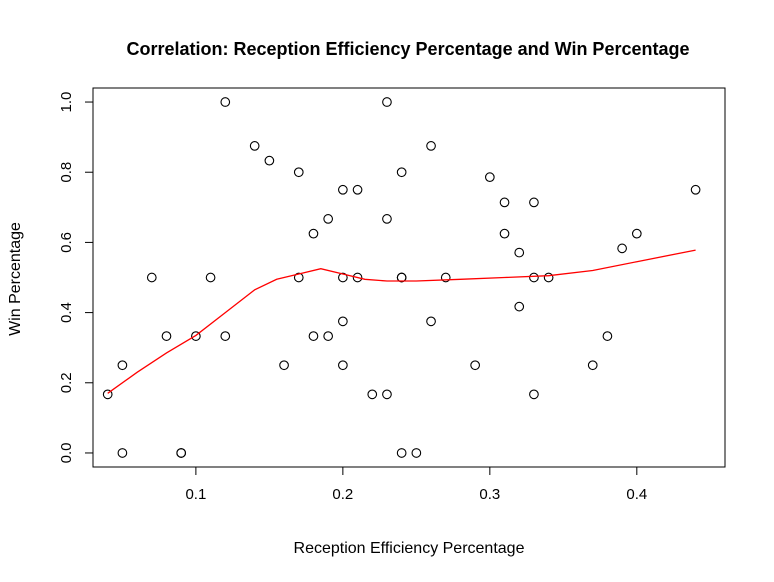 This screenshot has width=774, height=582. I want to click on x-tick-label: 0.3, so click(489, 494).